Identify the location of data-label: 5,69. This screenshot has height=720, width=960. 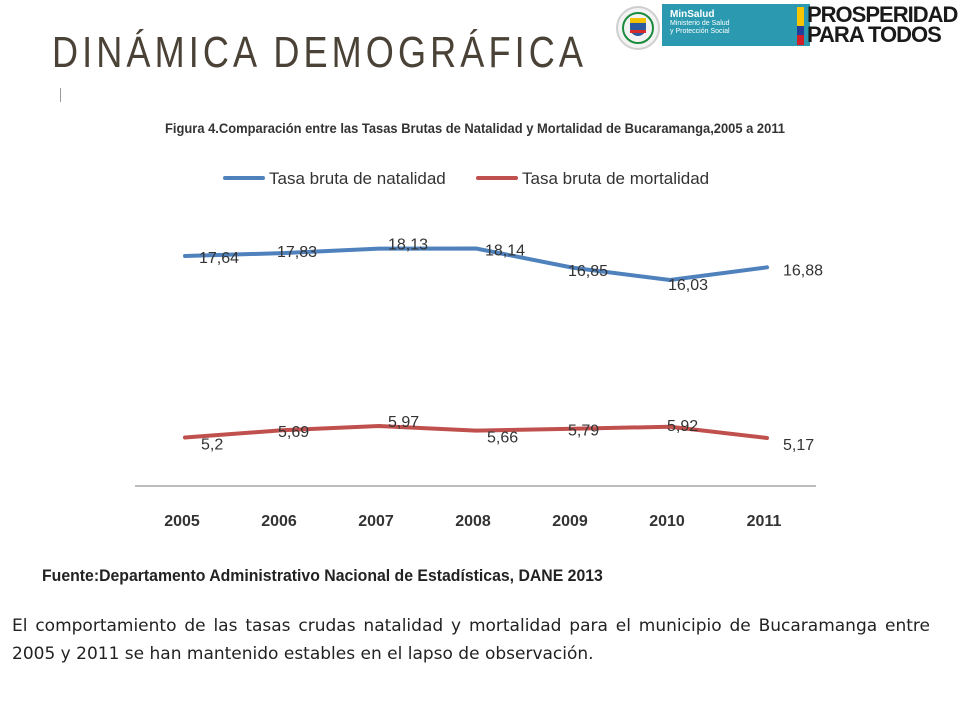
(293, 432).